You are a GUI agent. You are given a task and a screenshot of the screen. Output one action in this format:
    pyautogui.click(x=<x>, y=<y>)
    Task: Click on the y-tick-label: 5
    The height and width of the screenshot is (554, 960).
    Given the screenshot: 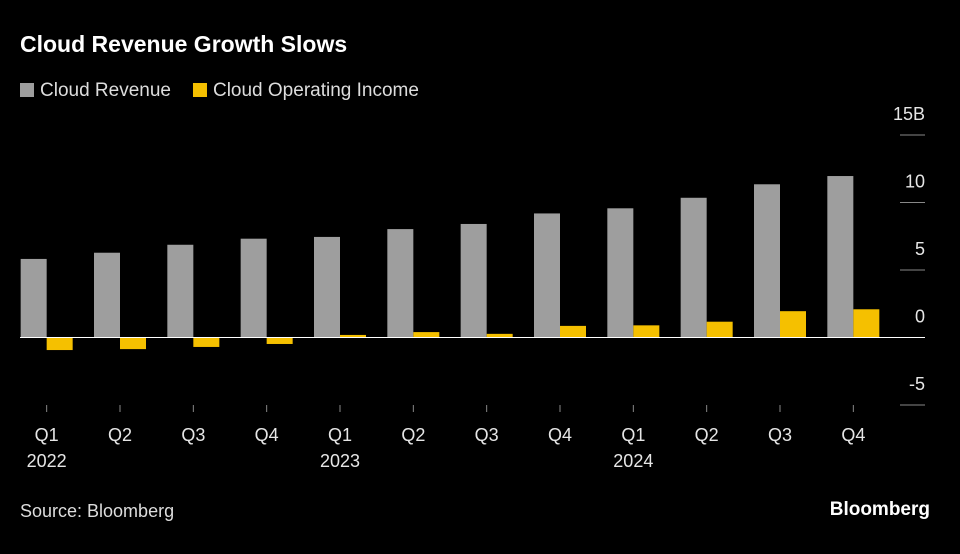 What is the action you would take?
    pyautogui.click(x=920, y=249)
    